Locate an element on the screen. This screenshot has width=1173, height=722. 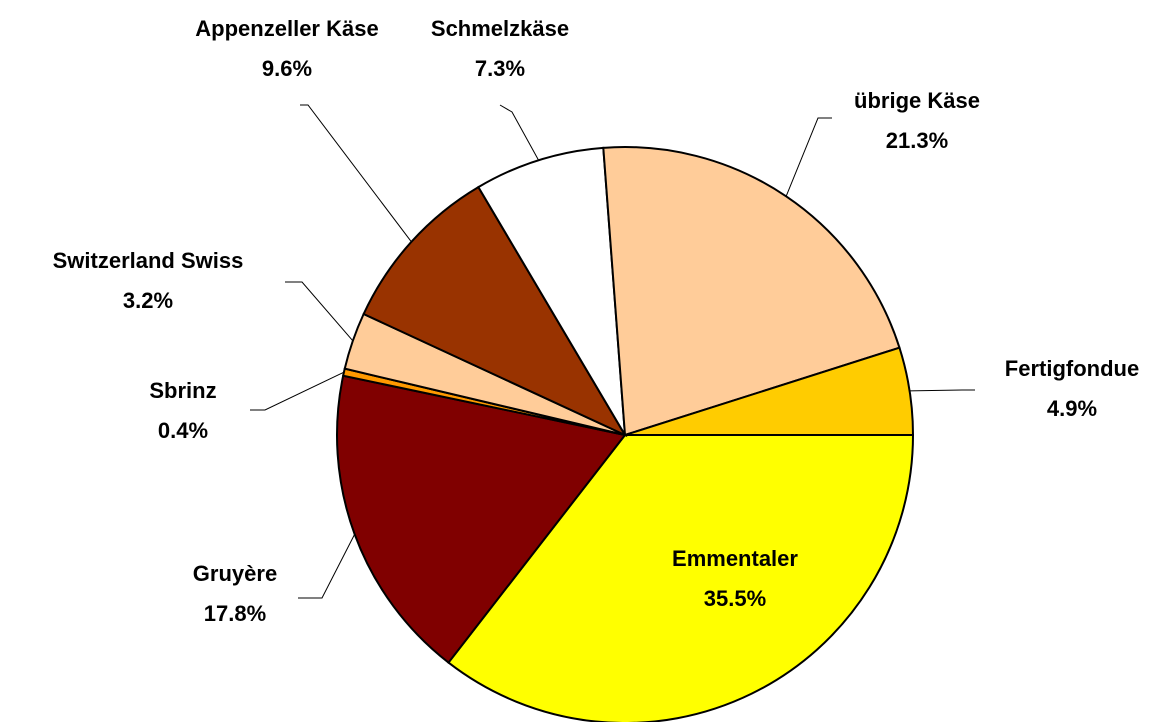
slice-label: übrige Käse is located at coordinates (917, 100).